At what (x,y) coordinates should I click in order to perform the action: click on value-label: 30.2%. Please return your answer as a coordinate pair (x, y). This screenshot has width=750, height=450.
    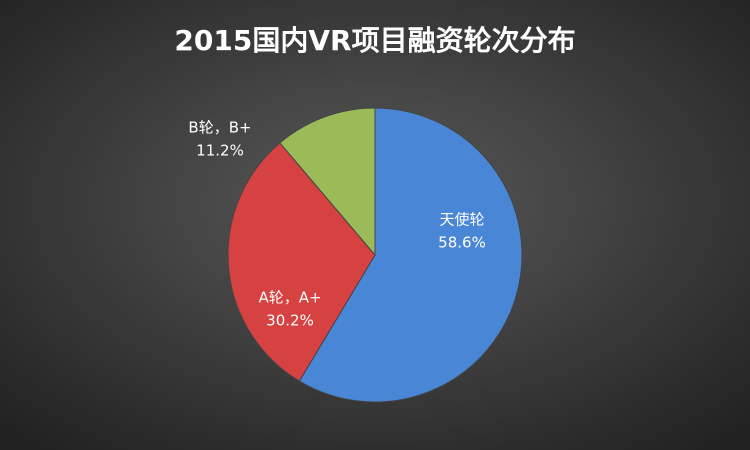
    Looking at the image, I should click on (290, 321).